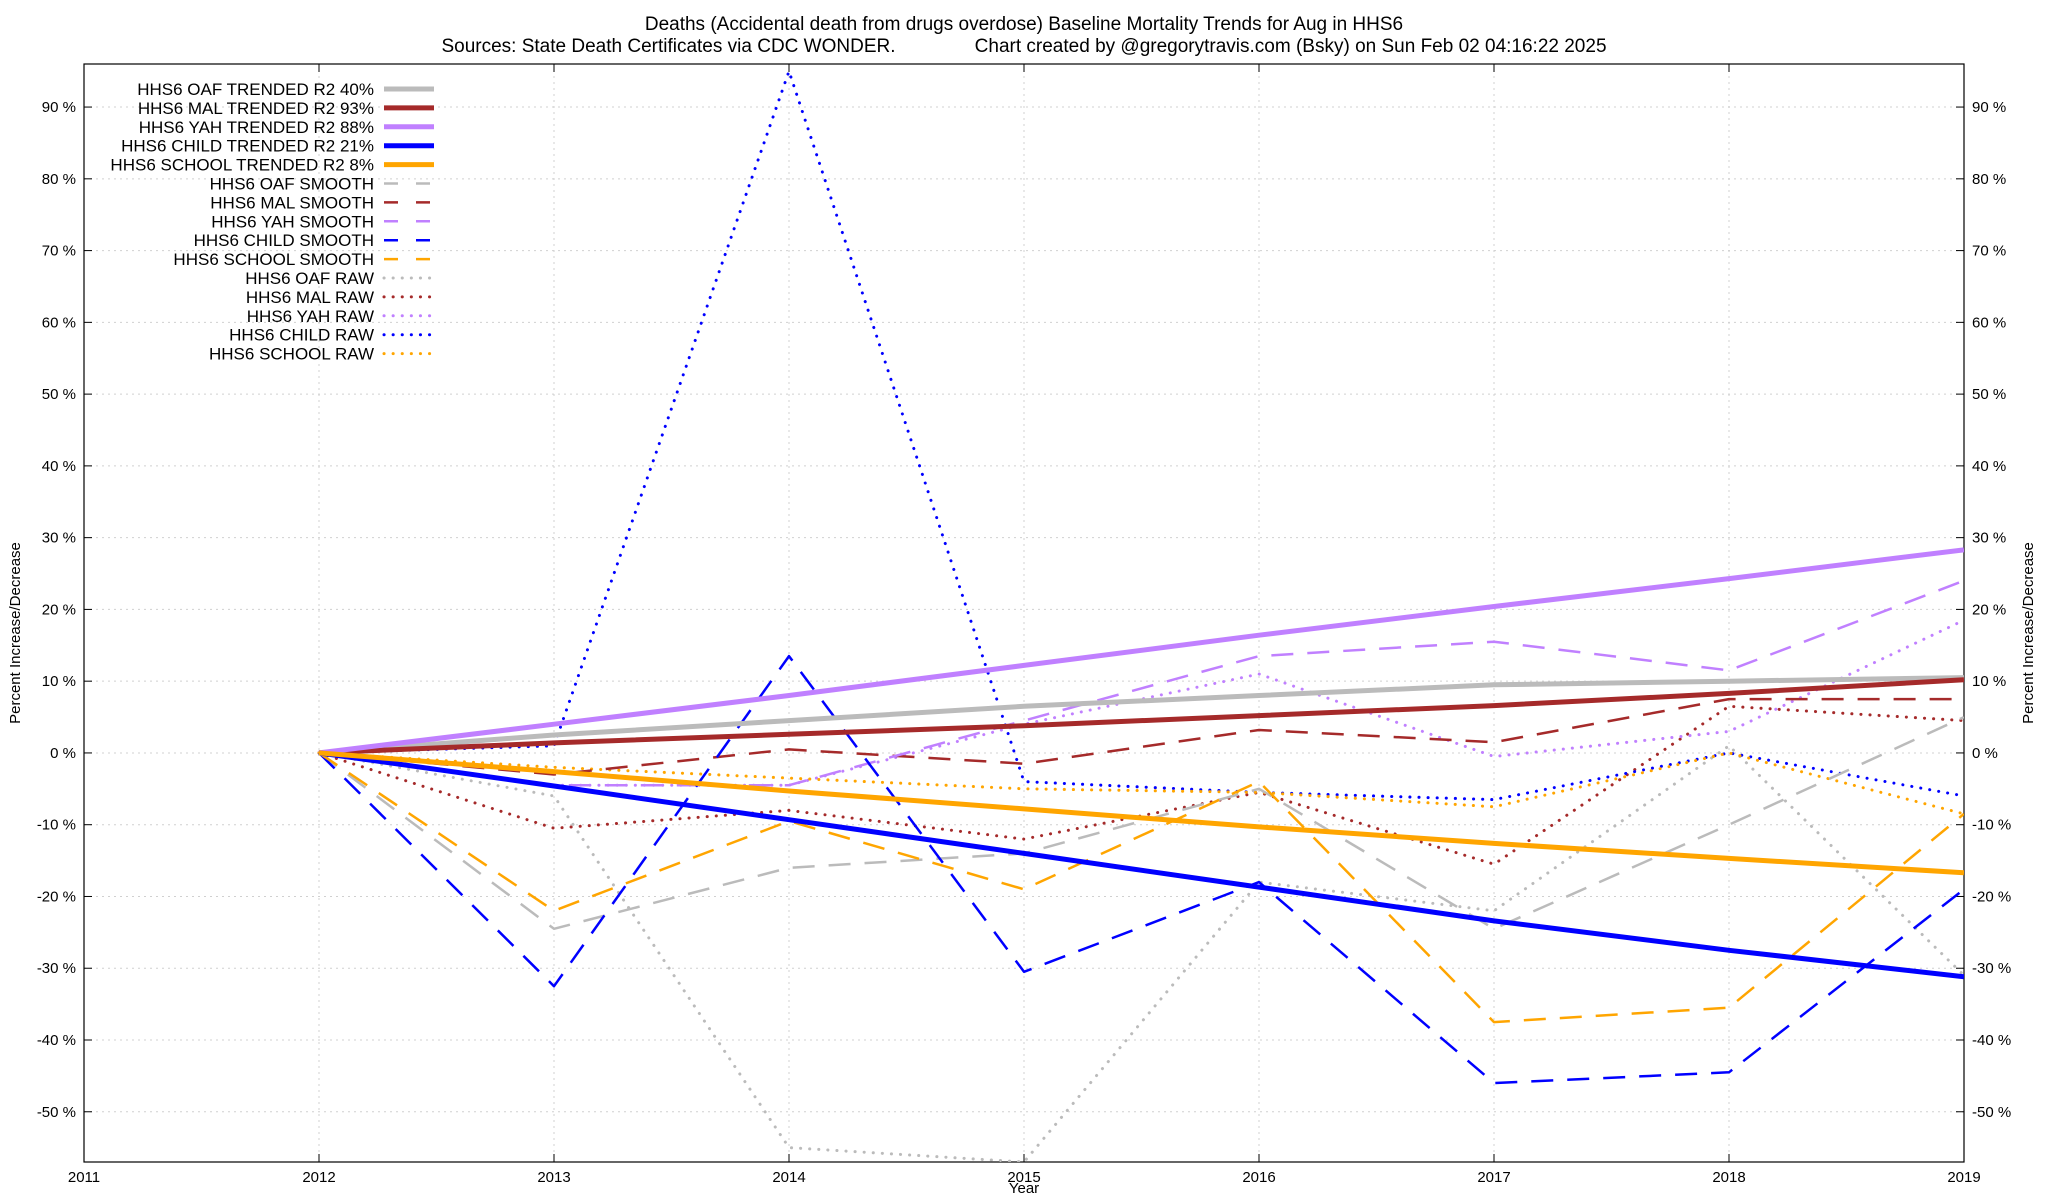 Image resolution: width=2048 pixels, height=1200 pixels. What do you see at coordinates (242, 165) in the screenshot?
I see `legend-label-hhs6-school-trended-r2: HHS6 SCHOOL TRENDED R2 8%` at bounding box center [242, 165].